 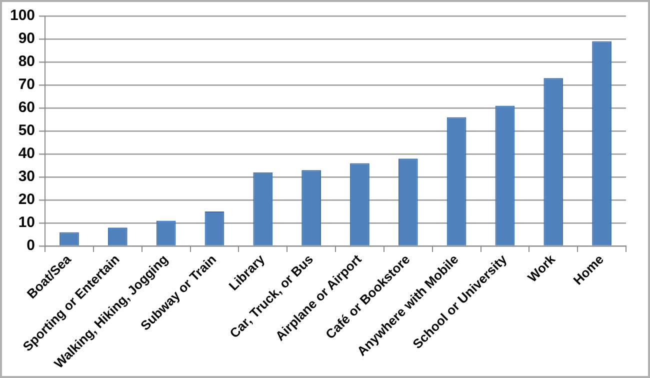 I want to click on y-tick-label: 0, so click(x=31, y=245).